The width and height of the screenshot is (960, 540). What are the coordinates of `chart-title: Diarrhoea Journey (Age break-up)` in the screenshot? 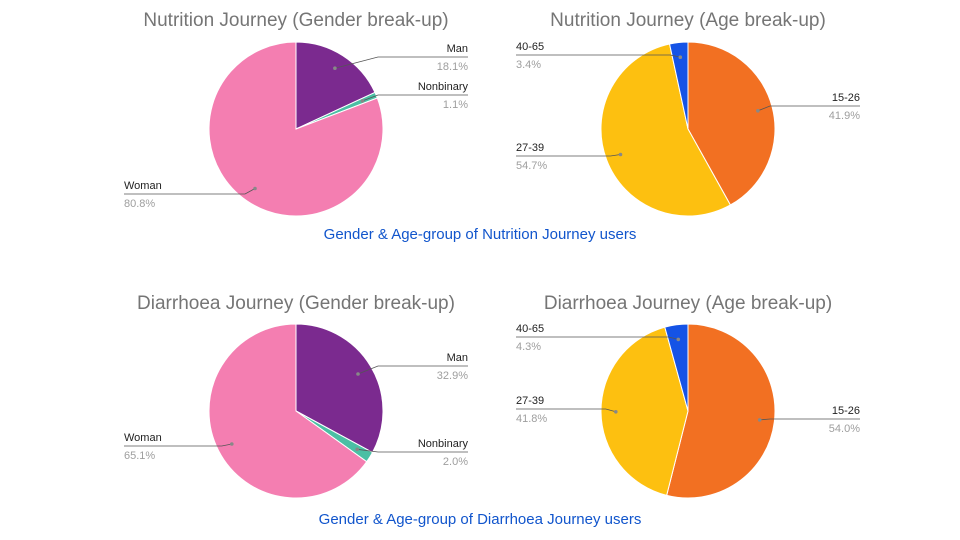 It's located at (688, 303).